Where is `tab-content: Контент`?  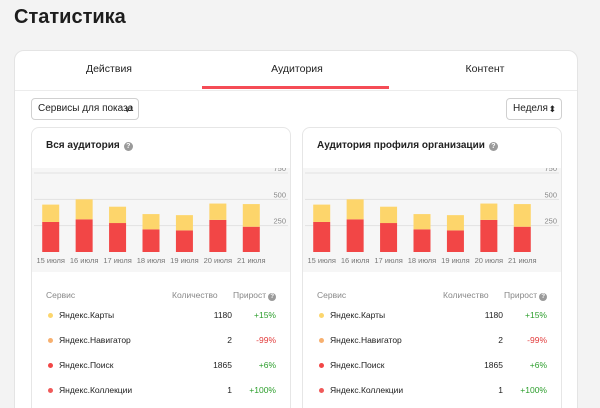 tab-content: Контент is located at coordinates (485, 69).